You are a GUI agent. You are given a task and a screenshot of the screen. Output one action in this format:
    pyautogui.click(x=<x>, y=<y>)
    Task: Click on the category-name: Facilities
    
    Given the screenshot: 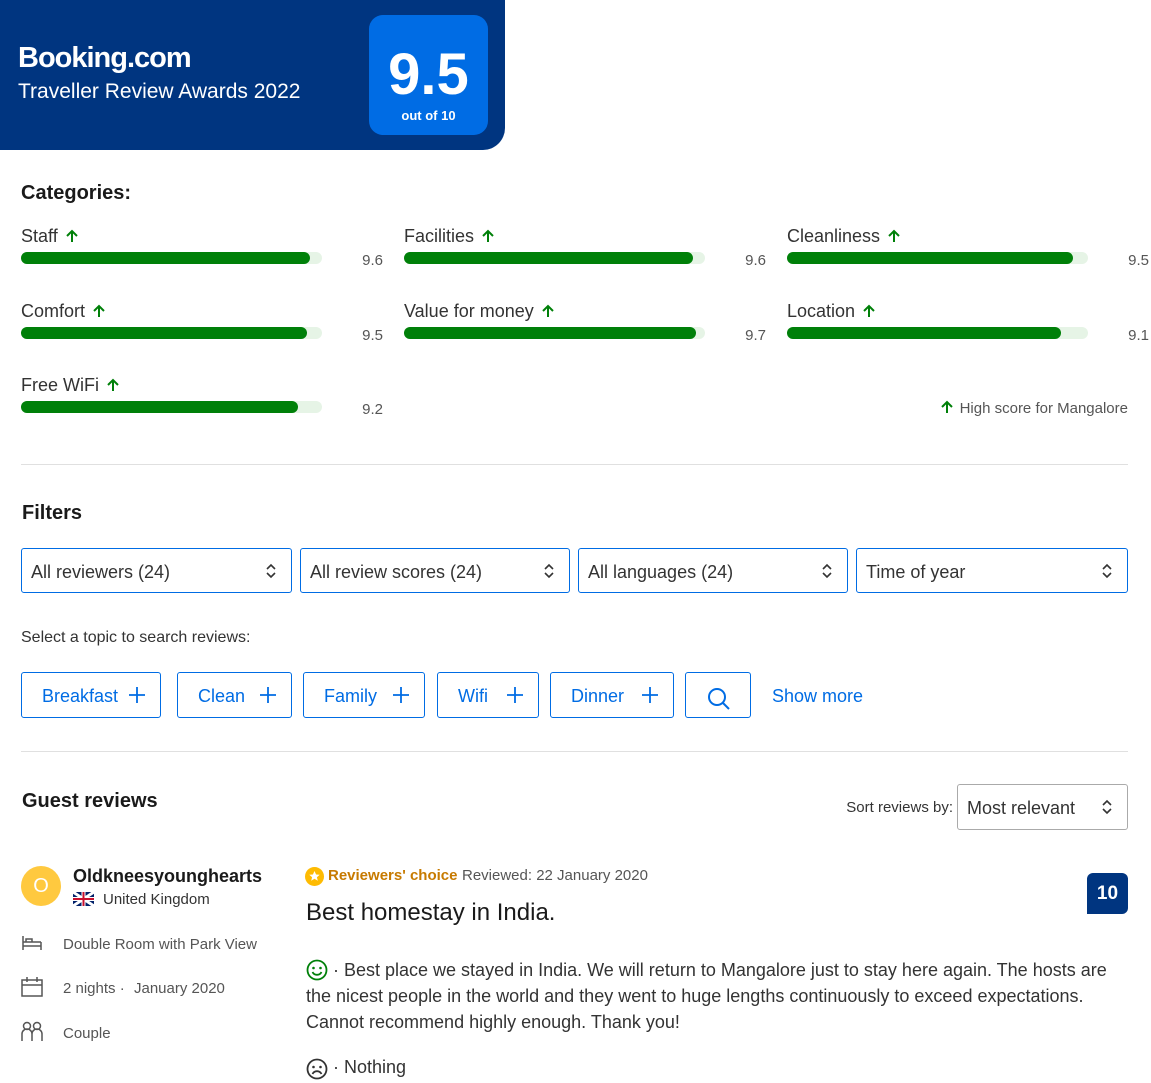 What is the action you would take?
    pyautogui.click(x=439, y=236)
    